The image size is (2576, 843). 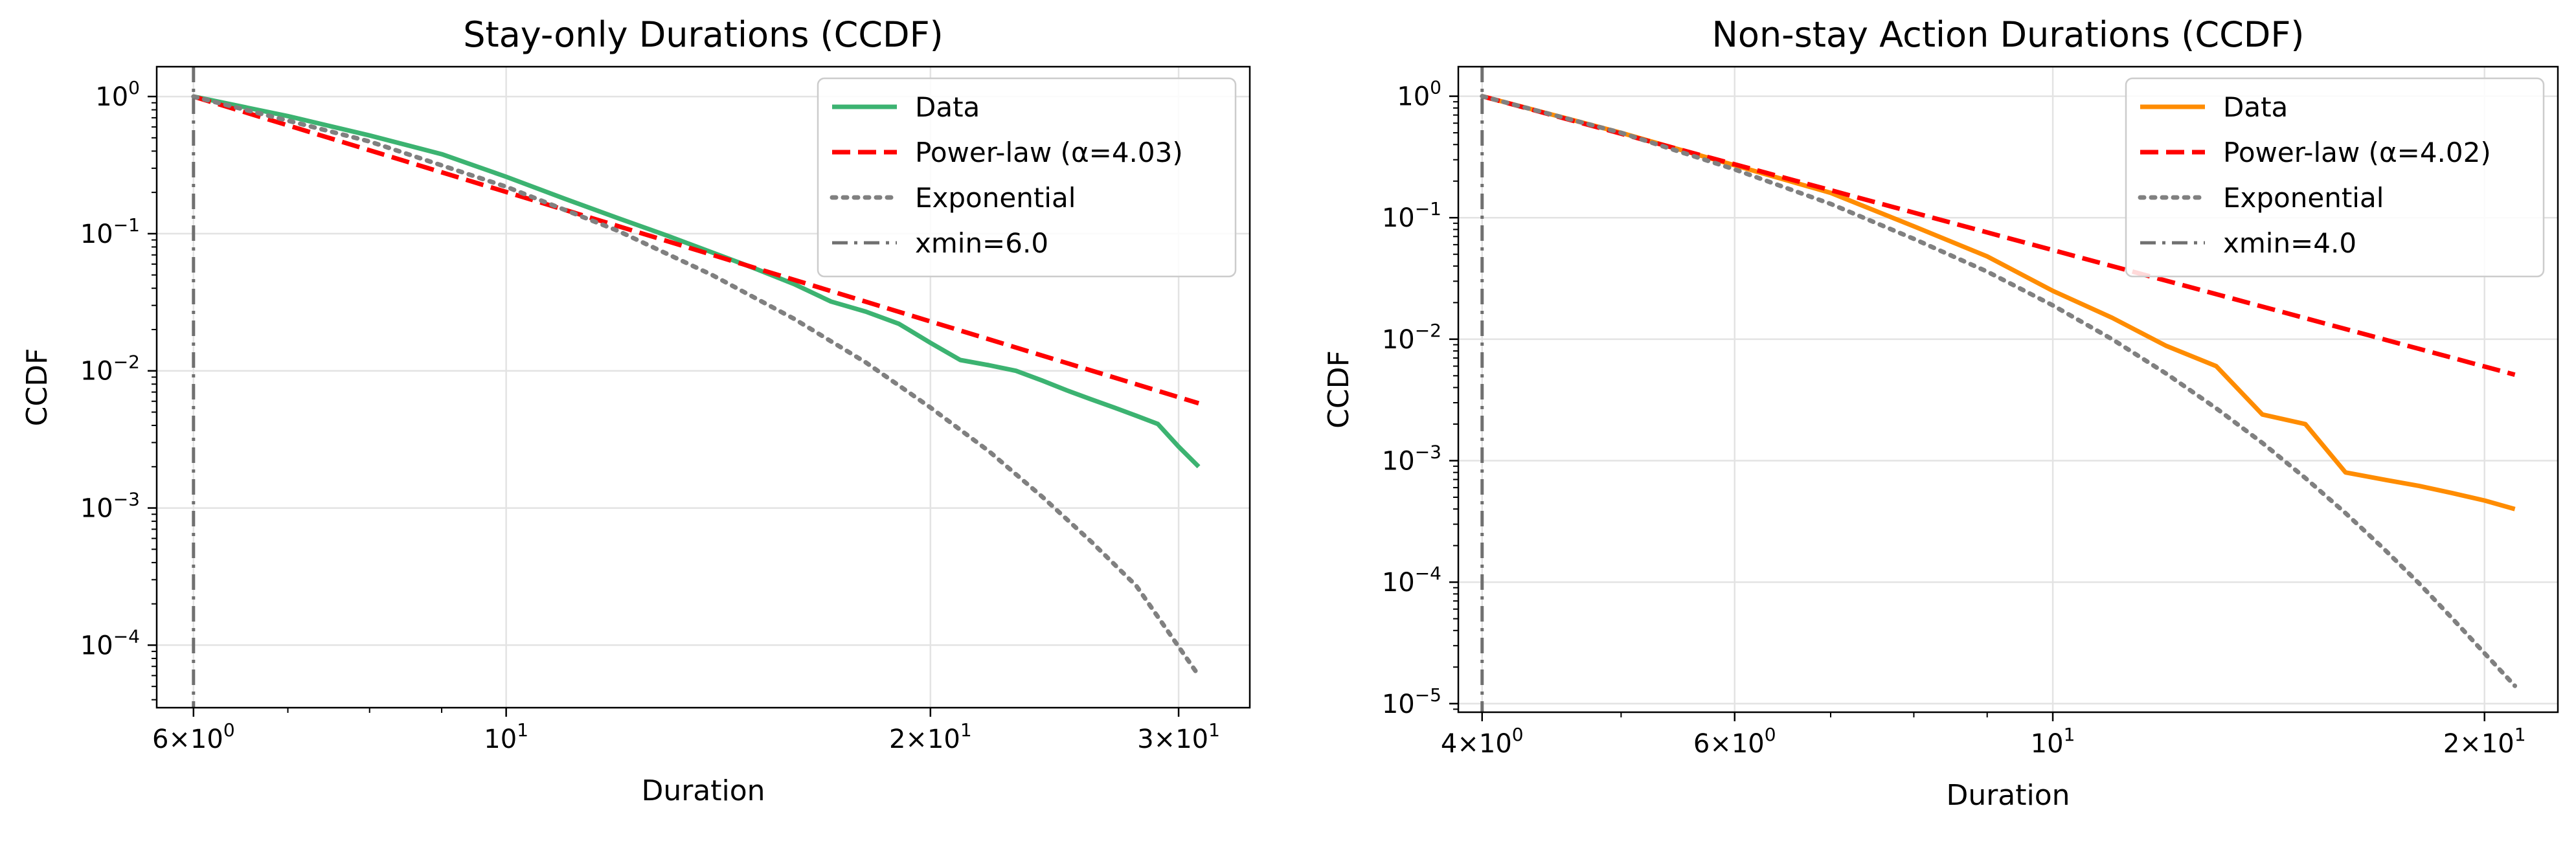 I want to click on legend-label: Power-law (α=4.02), so click(x=2357, y=152).